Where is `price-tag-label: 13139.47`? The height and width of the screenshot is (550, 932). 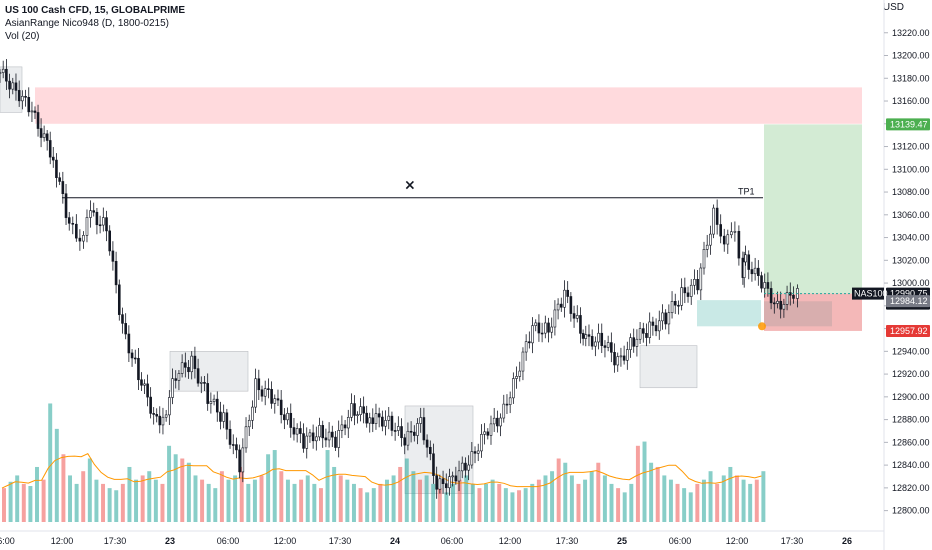
price-tag-label: 13139.47 is located at coordinates (909, 124).